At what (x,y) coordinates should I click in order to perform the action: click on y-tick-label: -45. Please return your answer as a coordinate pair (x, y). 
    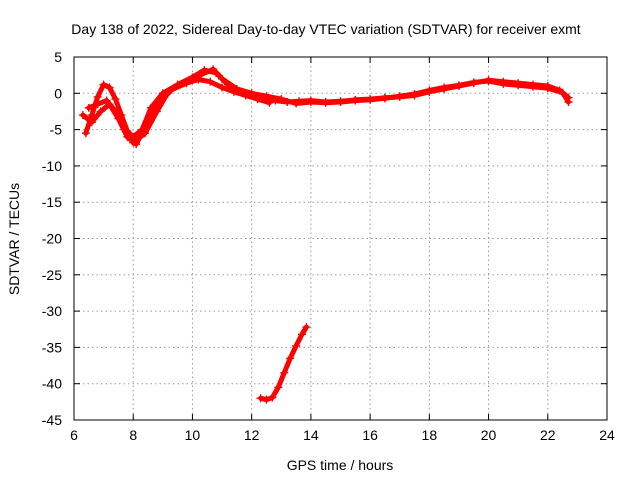
    Looking at the image, I should click on (52, 420).